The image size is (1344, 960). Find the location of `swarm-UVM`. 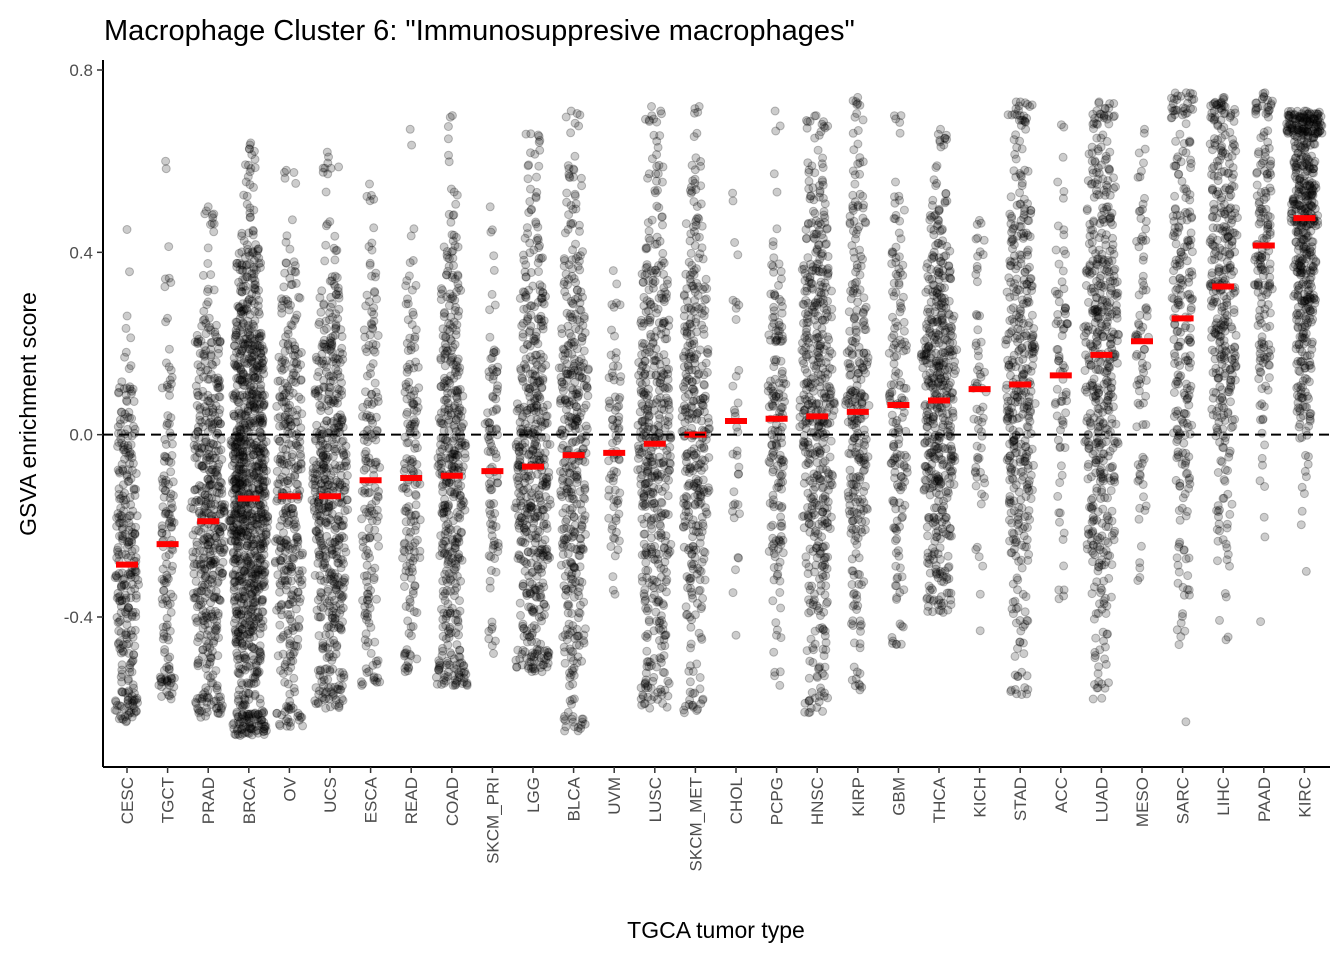

swarm-UVM is located at coordinates (615, 432).